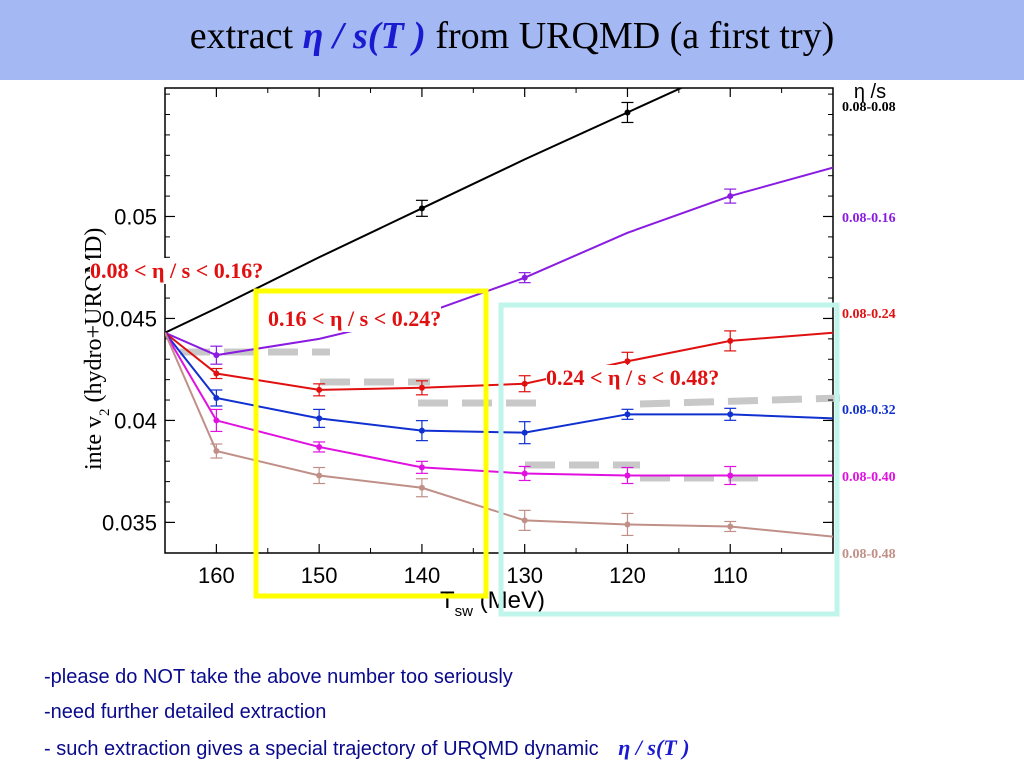 Image resolution: width=1024 pixels, height=768 pixels. I want to click on x-tick-label-5: 110, so click(730, 575).